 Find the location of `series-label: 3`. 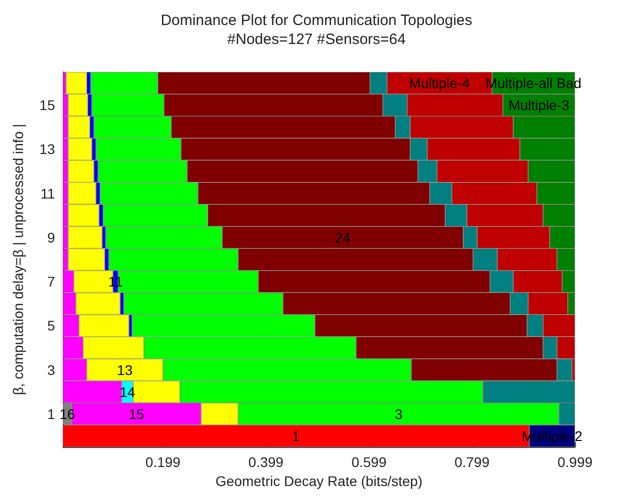

series-label: 3 is located at coordinates (398, 414).